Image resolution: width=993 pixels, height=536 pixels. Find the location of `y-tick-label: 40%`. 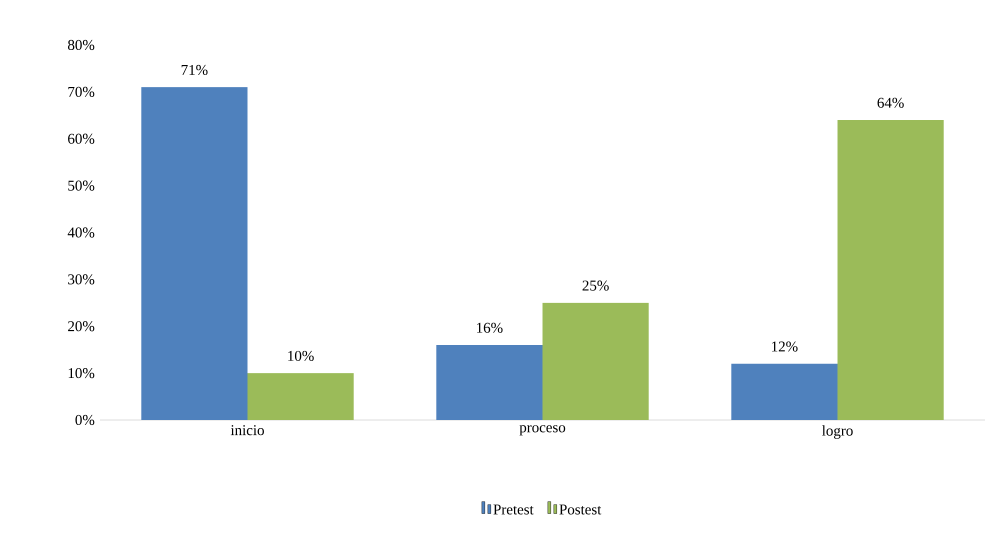

y-tick-label: 40% is located at coordinates (81, 232).